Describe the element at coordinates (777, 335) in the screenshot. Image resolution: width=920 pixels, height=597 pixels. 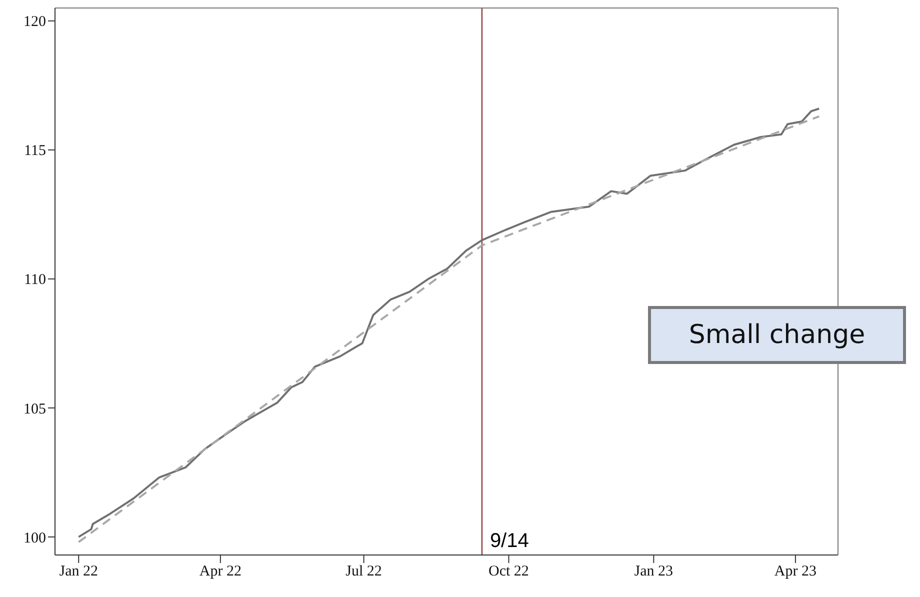
I see `annotation: Small change` at that location.